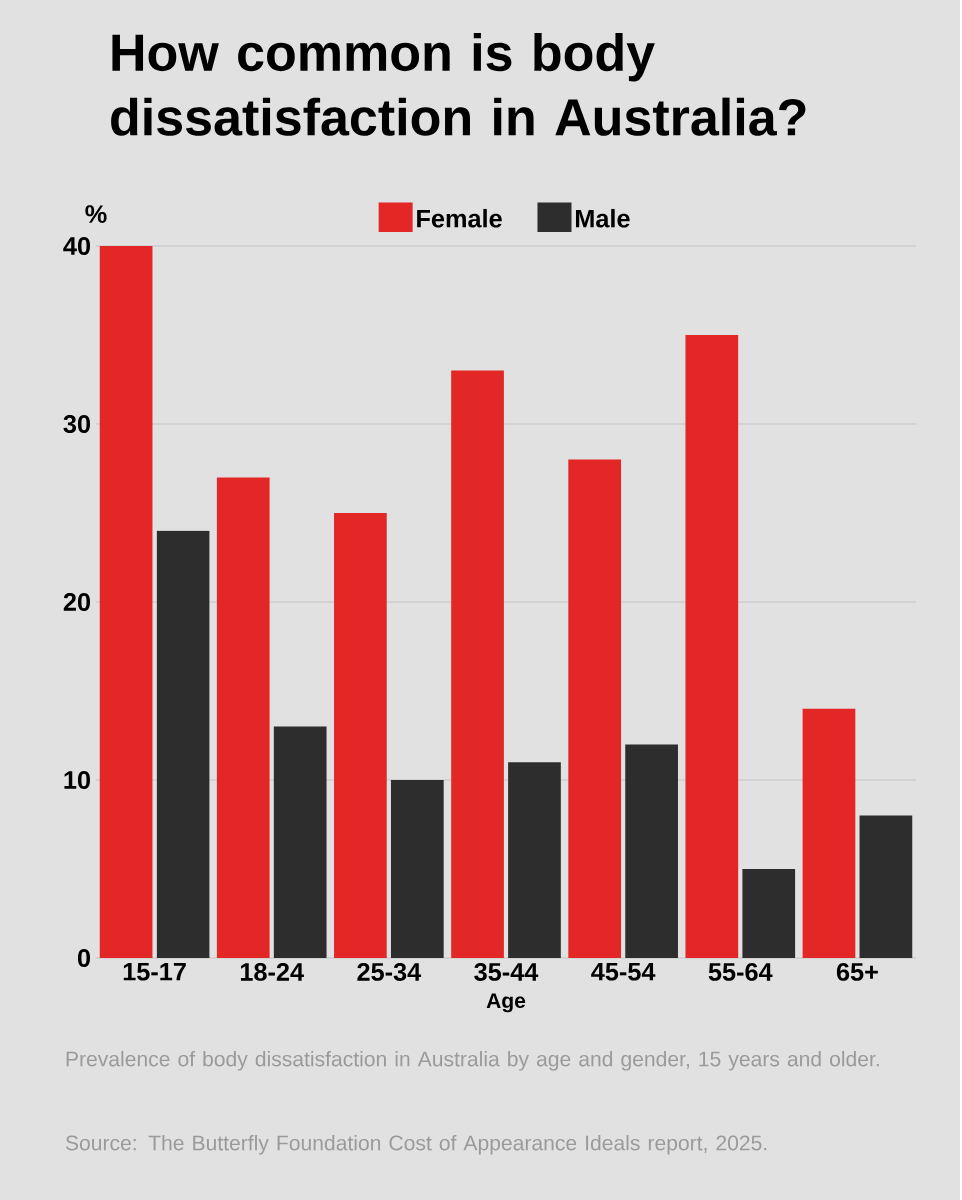  Describe the element at coordinates (603, 218) in the screenshot. I see `legend-label: Male` at that location.